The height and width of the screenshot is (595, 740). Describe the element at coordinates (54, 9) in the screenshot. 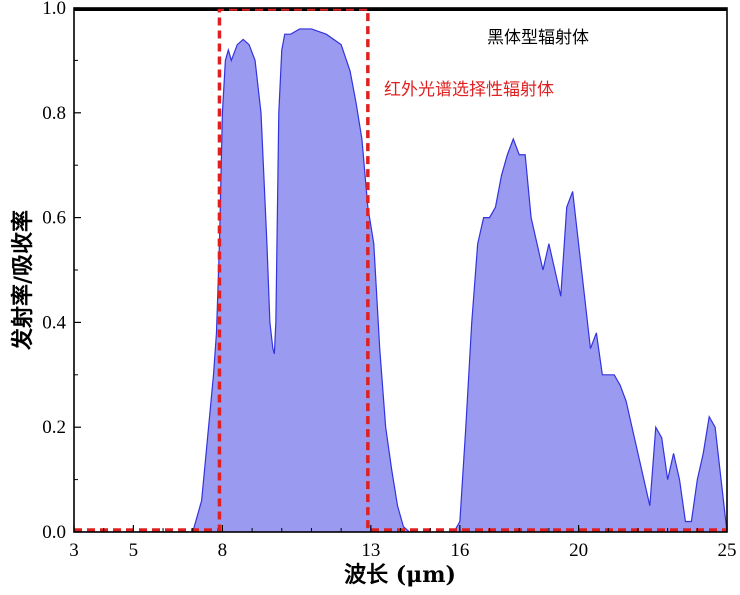

I see `y-tick-label: 1.0` at that location.